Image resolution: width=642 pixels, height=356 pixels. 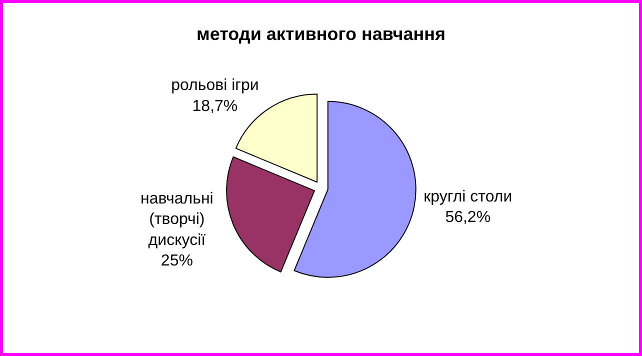 I want to click on slice-label: навчальні (творчі) дискусії, so click(x=177, y=219).